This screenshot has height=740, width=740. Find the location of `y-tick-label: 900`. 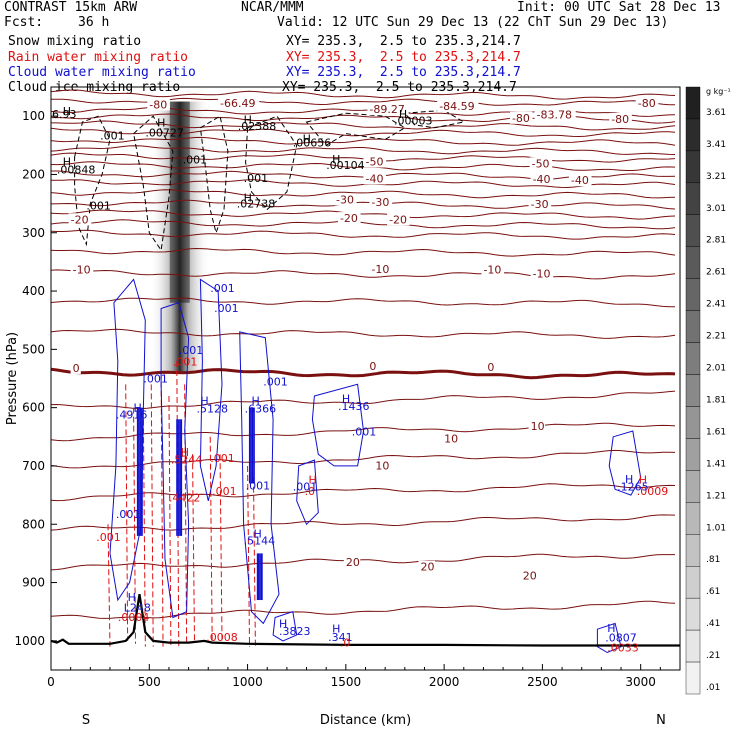

y-tick-label: 900 is located at coordinates (33, 583).